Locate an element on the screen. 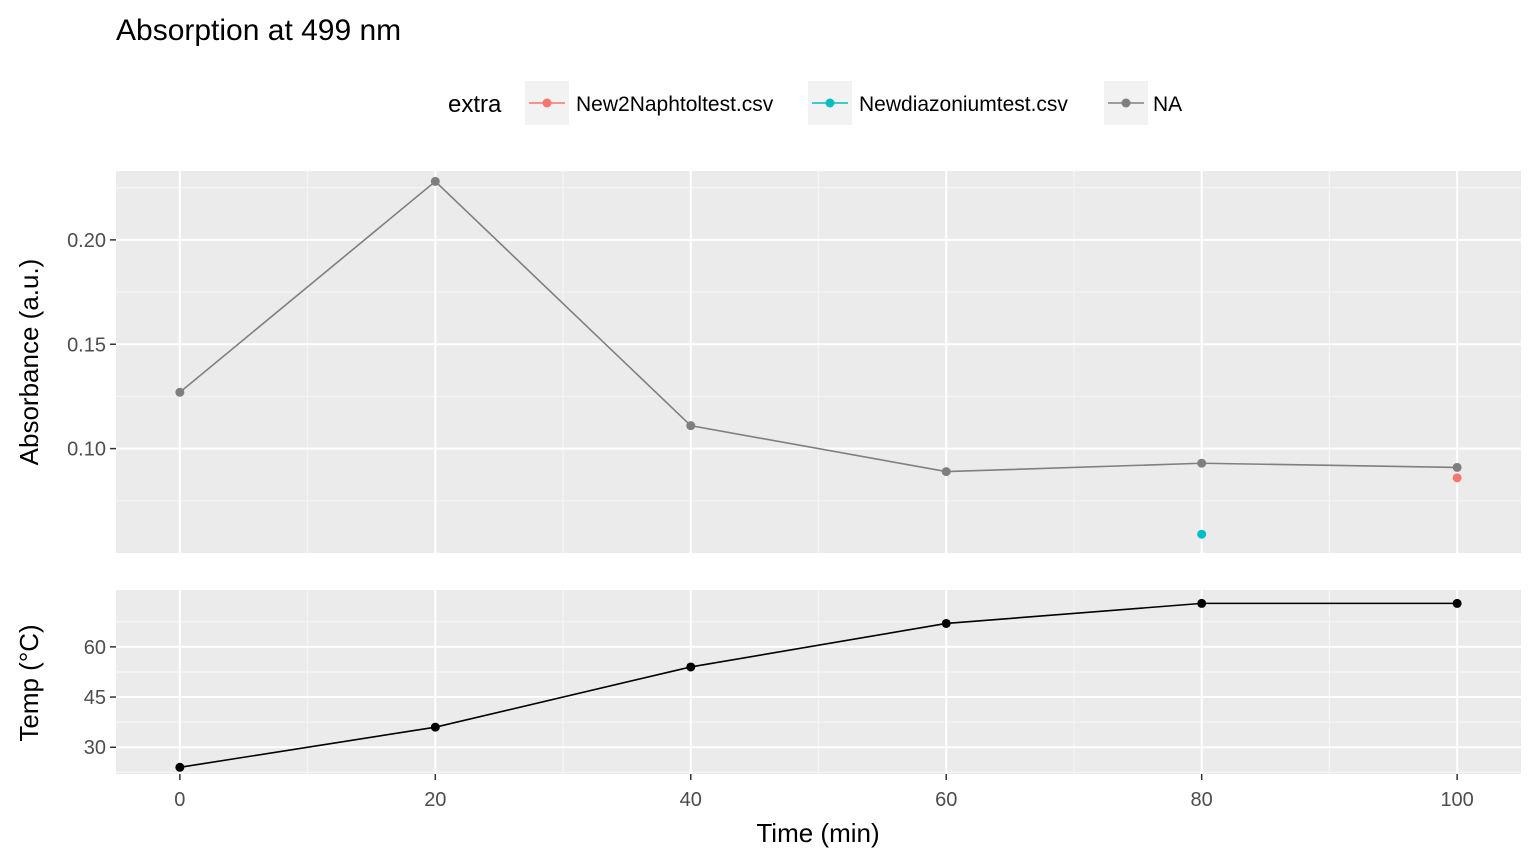 The image size is (1536, 864). x-tick-label: 0 is located at coordinates (179, 800).